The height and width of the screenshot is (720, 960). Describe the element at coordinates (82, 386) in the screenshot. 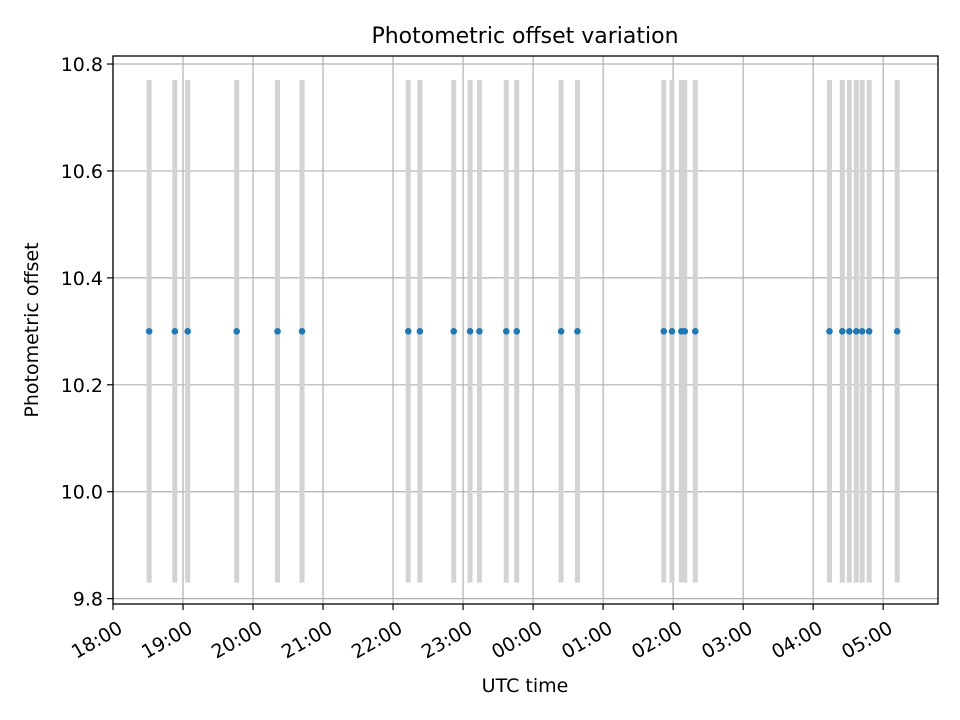

I see `y-tick-label: 10.2` at that location.